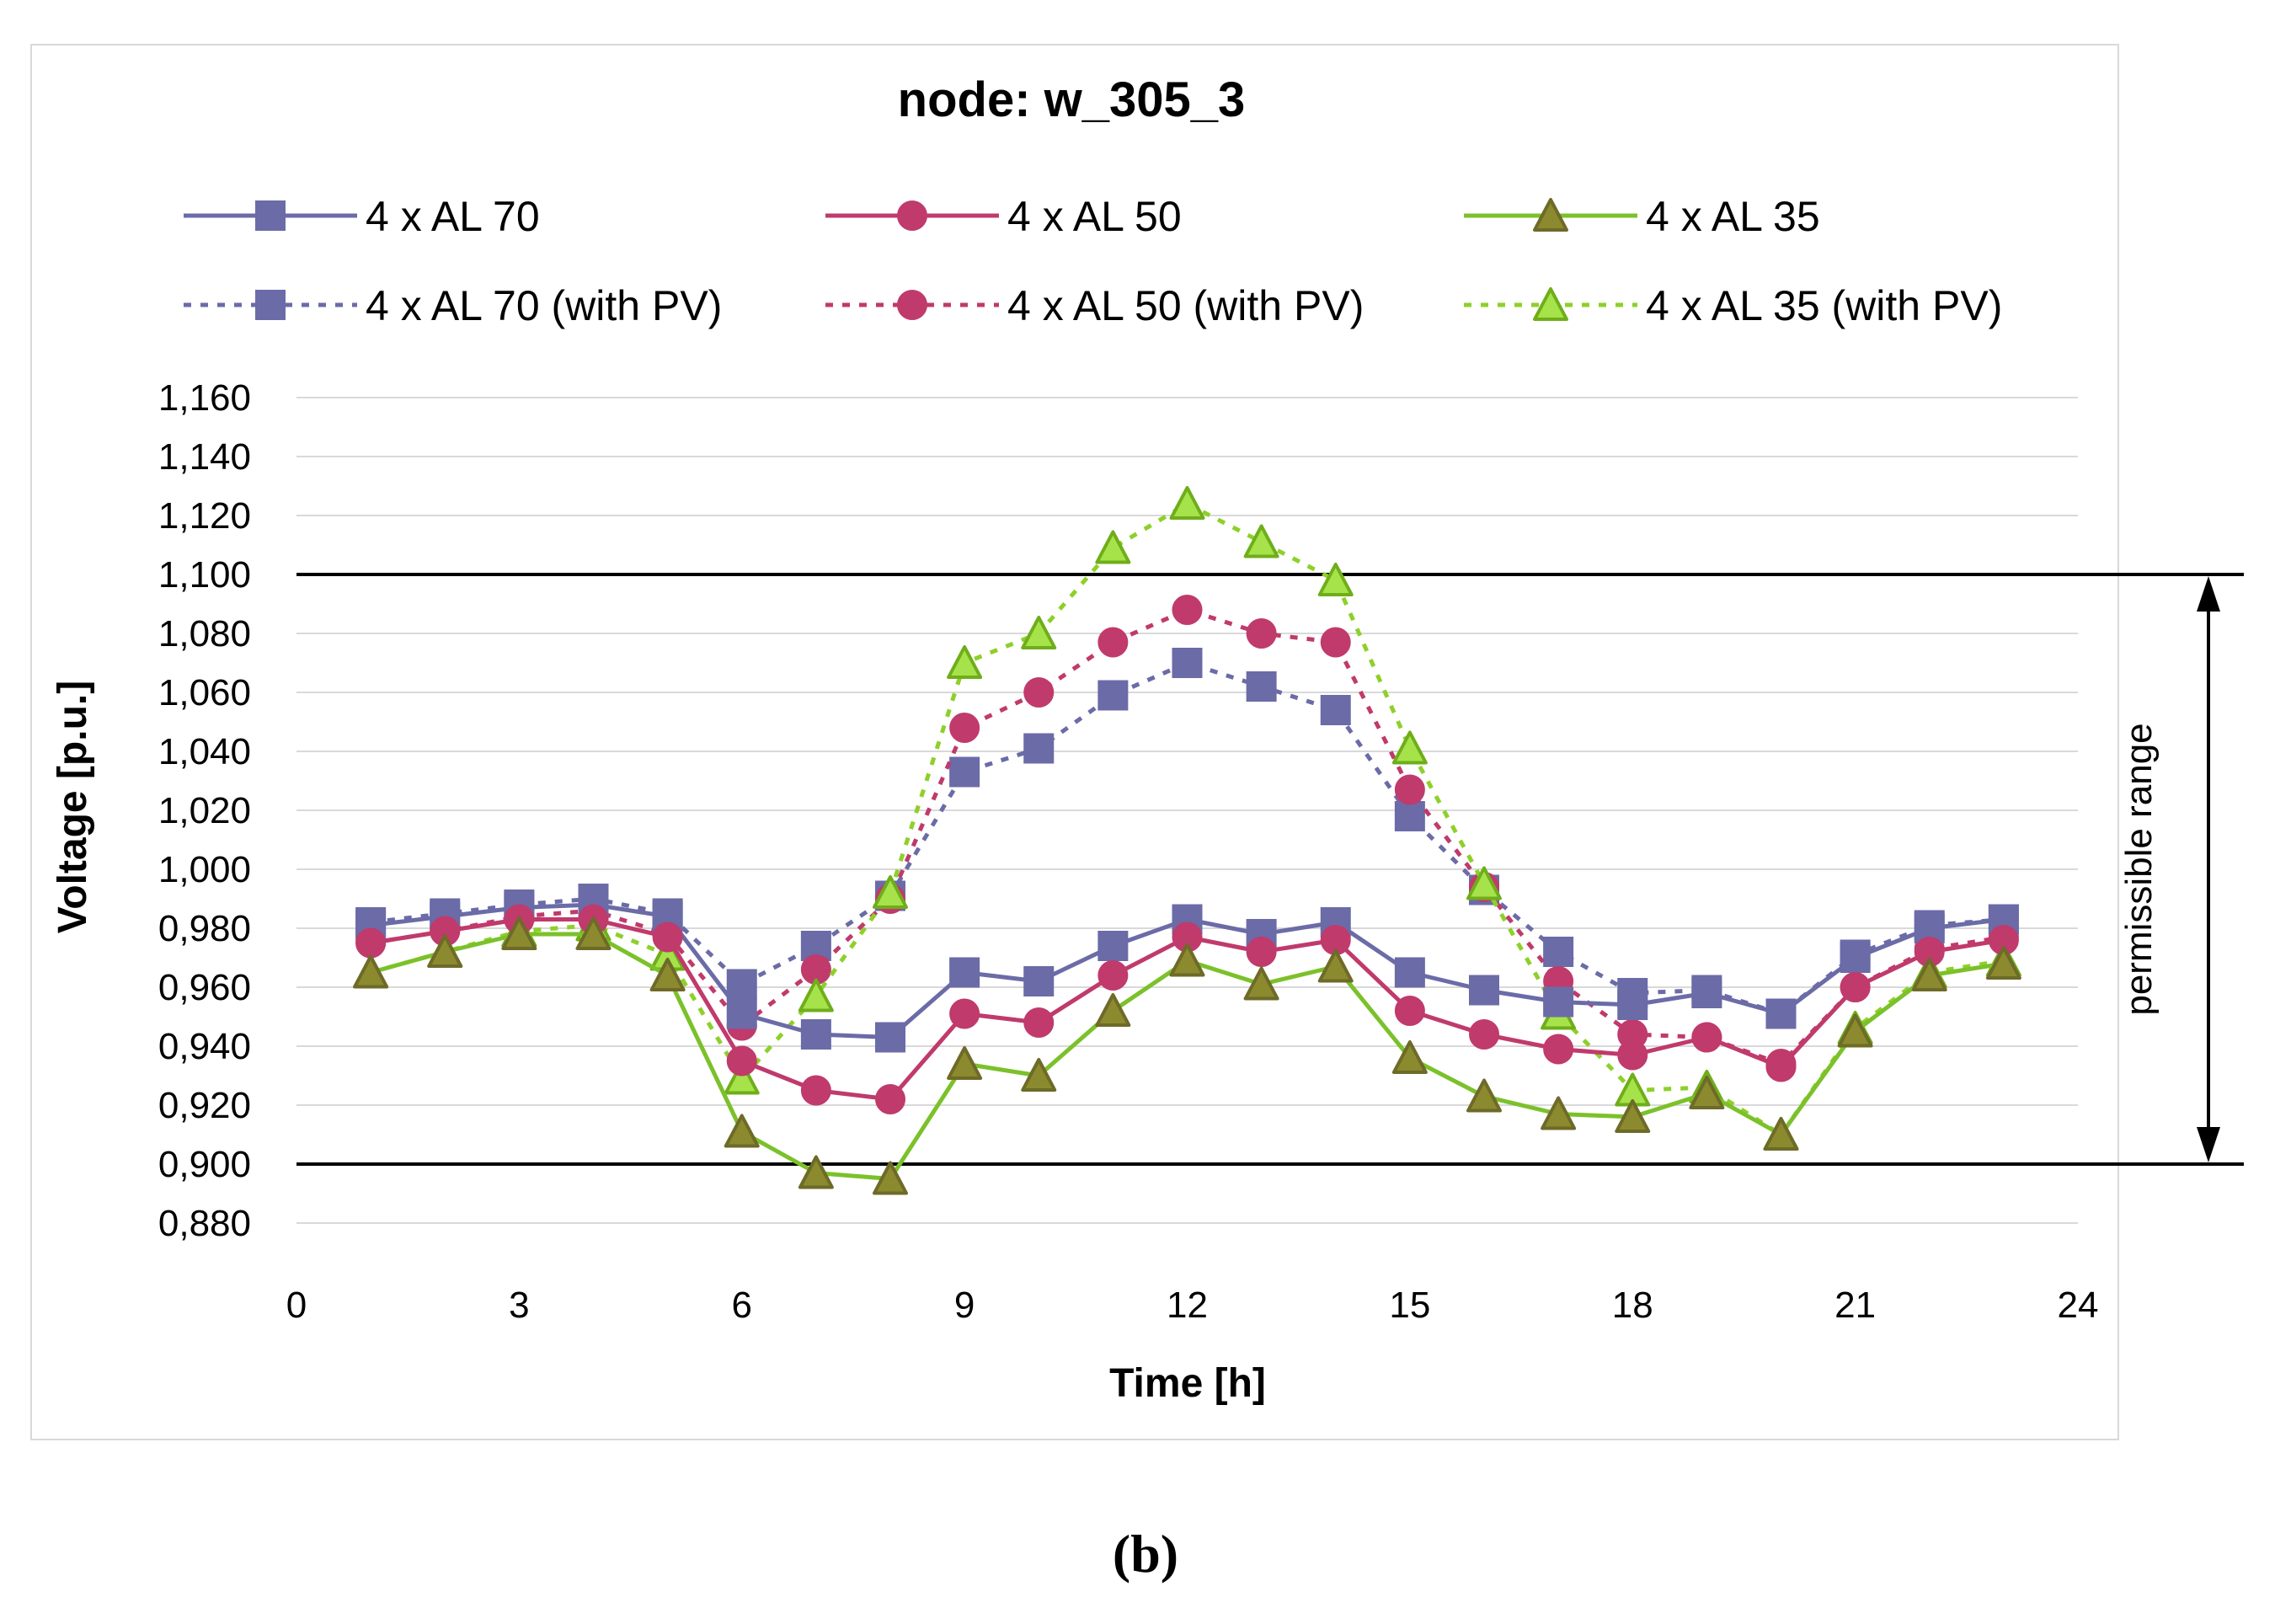 The height and width of the screenshot is (1624, 2291). What do you see at coordinates (205, 1105) in the screenshot?
I see `y-tick-label: 0,920` at bounding box center [205, 1105].